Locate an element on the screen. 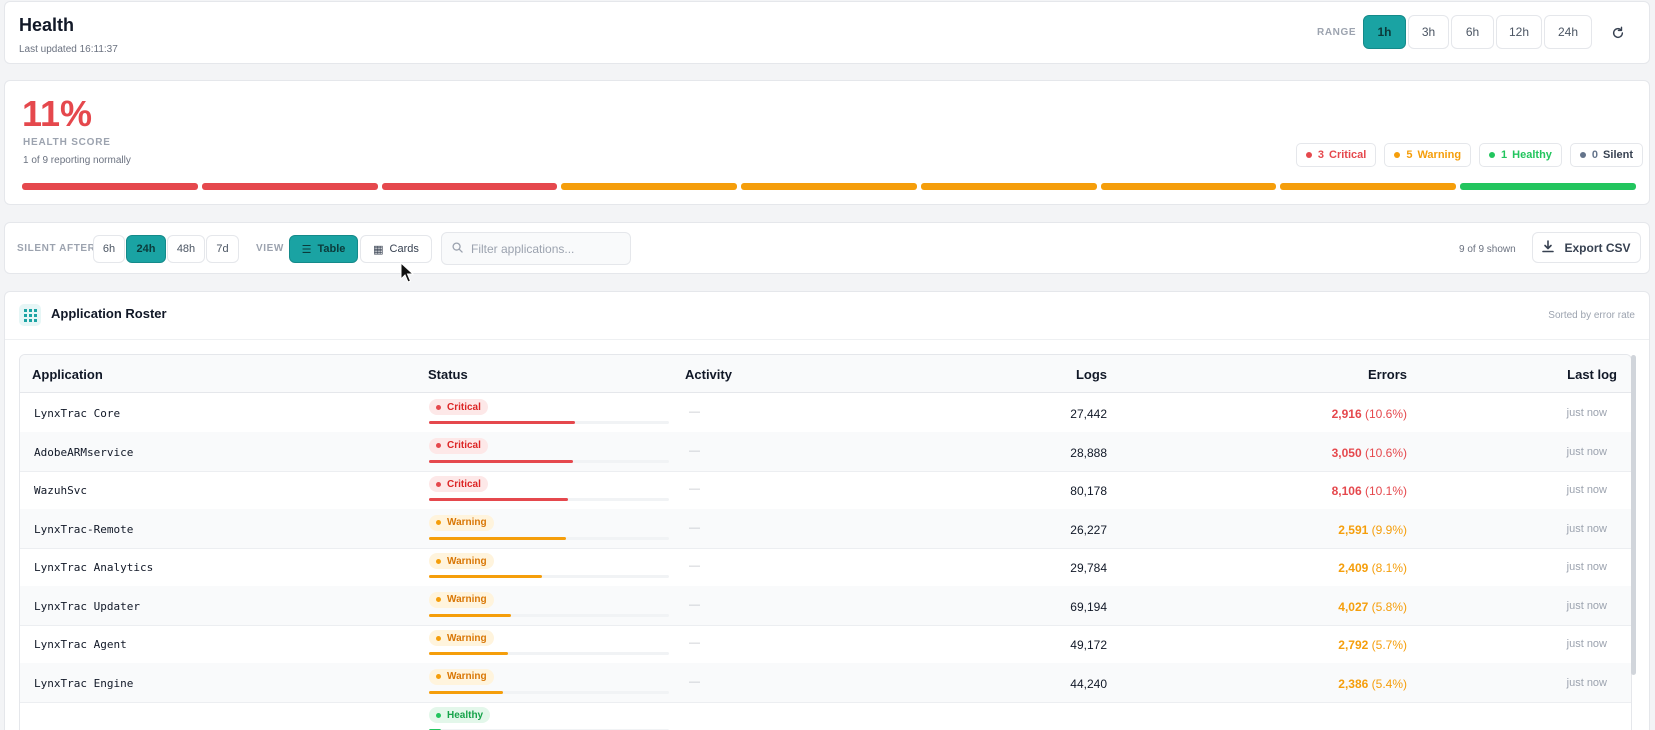  silent-6h-button: 6h is located at coordinates (109, 249).